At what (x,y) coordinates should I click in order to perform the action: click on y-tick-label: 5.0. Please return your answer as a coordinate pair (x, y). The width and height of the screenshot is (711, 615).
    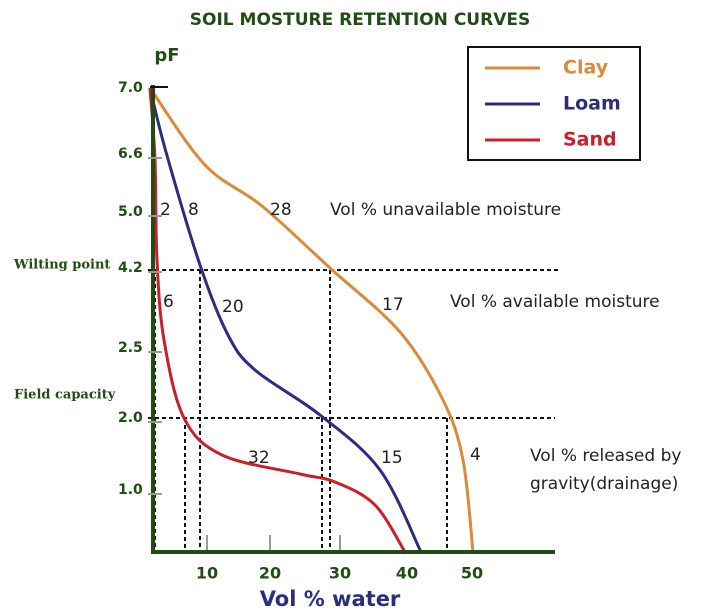
    Looking at the image, I should click on (130, 212).